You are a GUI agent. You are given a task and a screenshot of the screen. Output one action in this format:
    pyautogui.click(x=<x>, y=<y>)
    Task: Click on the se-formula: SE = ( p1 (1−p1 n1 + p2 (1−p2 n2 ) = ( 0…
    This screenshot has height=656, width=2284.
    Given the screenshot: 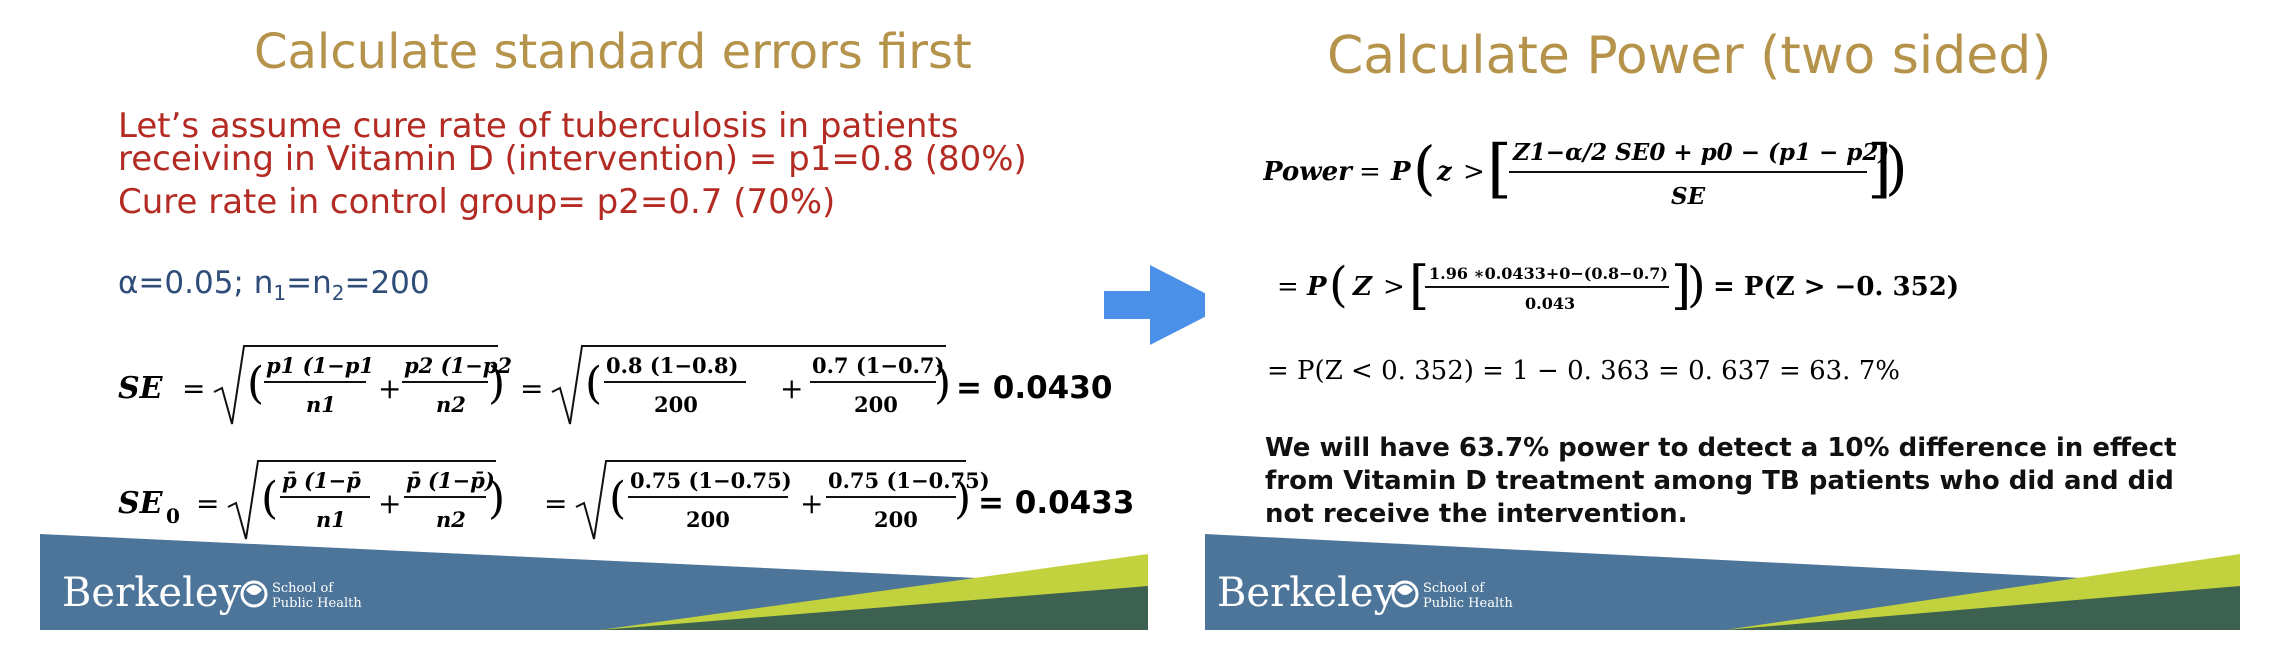 What is the action you would take?
    pyautogui.click(x=617, y=385)
    